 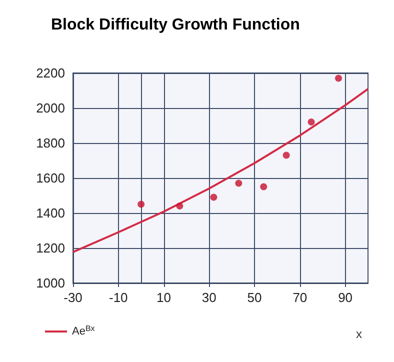 What do you see at coordinates (50, 213) in the screenshot?
I see `y-tick-label: 1400` at bounding box center [50, 213].